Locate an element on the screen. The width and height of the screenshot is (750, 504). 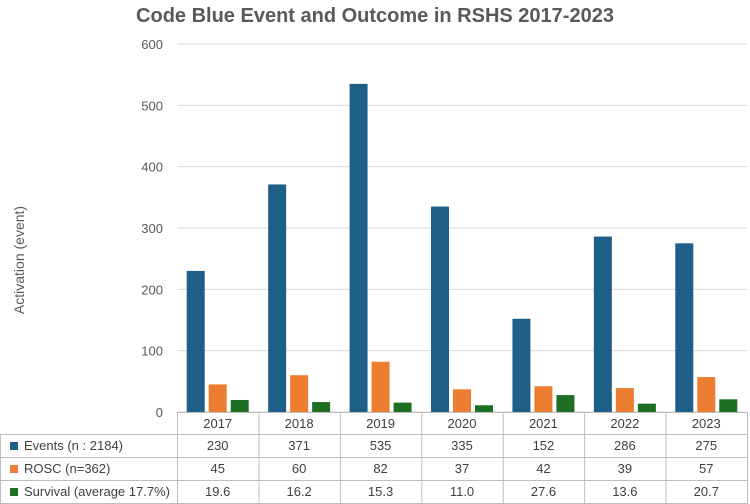
x-tick-label: 2017 is located at coordinates (218, 423).